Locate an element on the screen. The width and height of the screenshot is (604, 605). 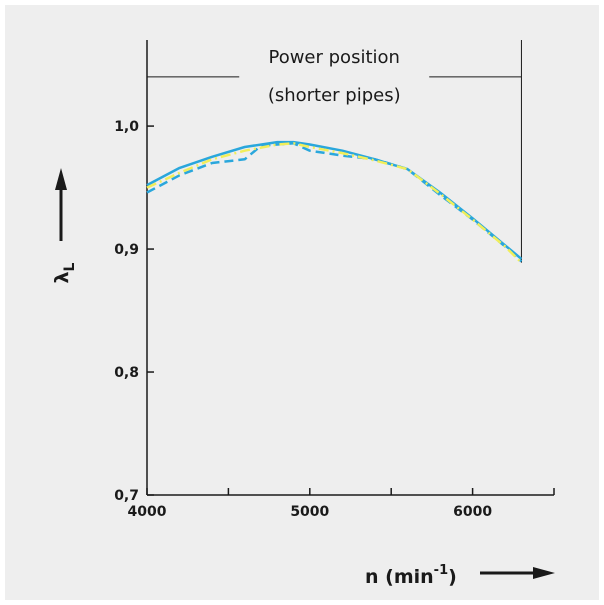
y-axis-title-main: λ is located at coordinates (62, 277).